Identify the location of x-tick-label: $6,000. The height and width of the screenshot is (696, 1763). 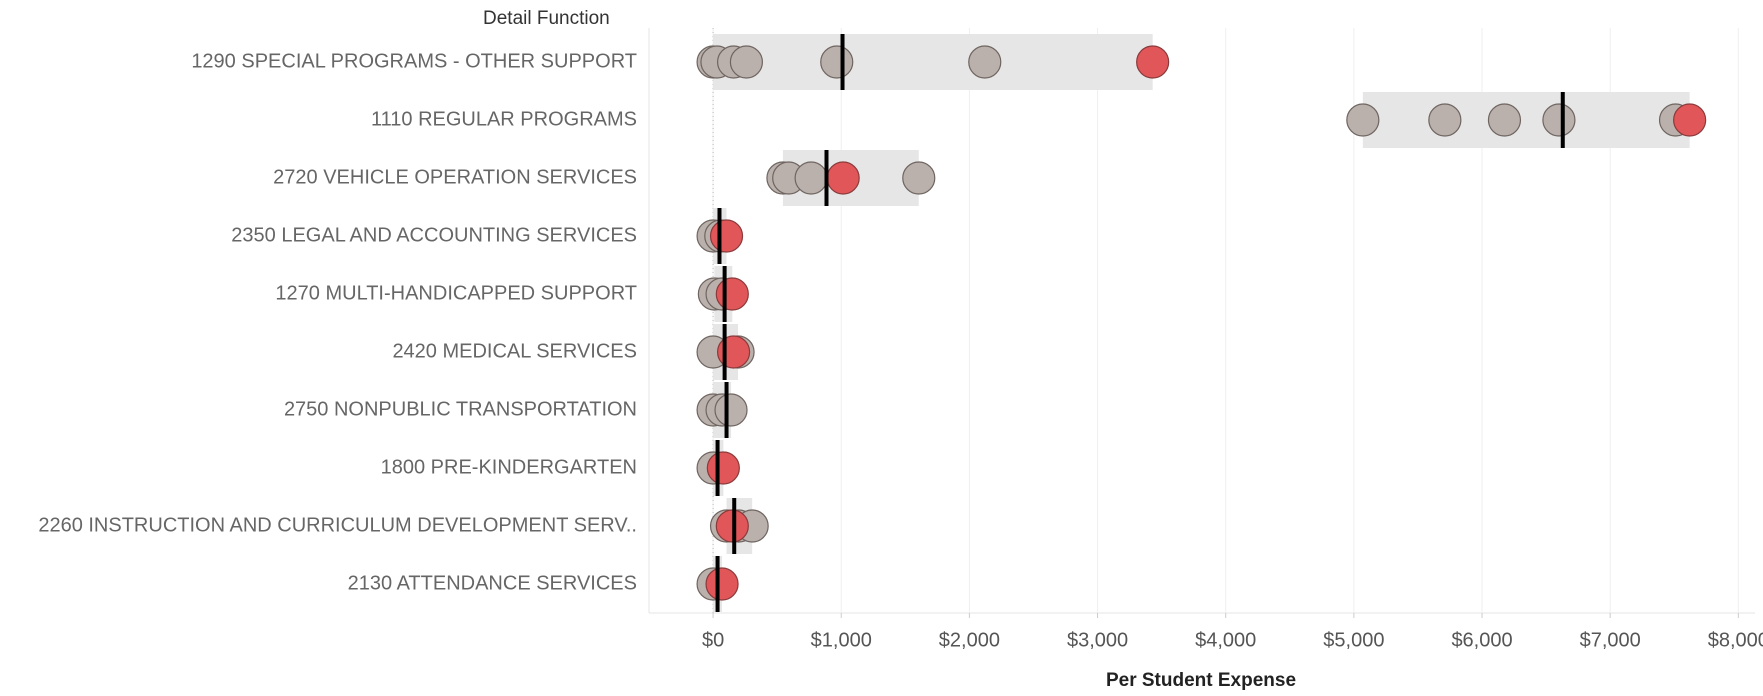
(1481, 640).